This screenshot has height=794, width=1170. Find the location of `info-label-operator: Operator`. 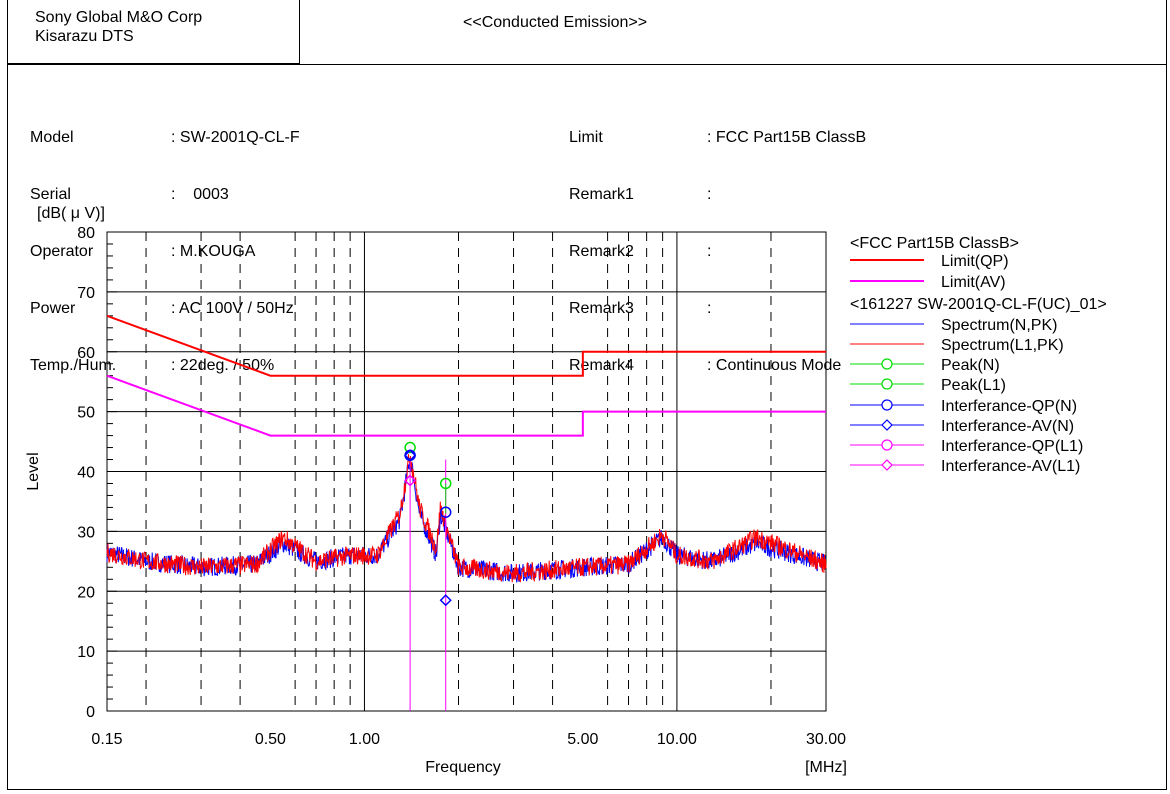

info-label-operator: Operator is located at coordinates (62, 251).